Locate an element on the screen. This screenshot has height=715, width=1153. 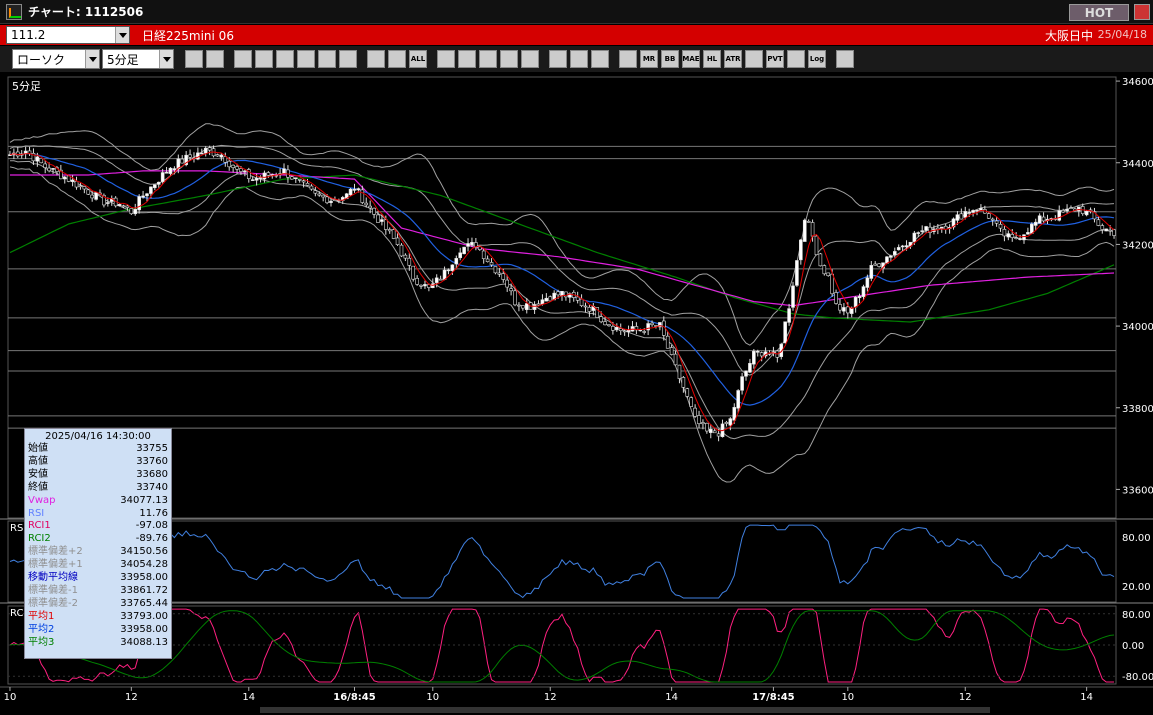
symbol-code-select: 111.2 is located at coordinates (68, 35).